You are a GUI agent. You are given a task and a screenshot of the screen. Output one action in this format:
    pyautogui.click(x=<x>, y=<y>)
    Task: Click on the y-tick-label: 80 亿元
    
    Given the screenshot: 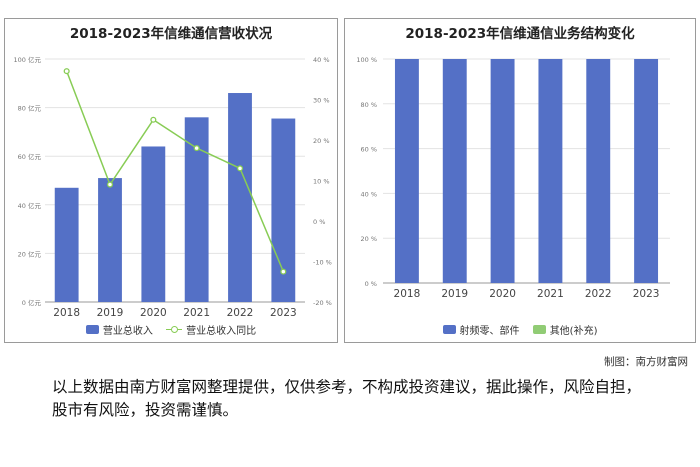 What is the action you would take?
    pyautogui.click(x=30, y=108)
    